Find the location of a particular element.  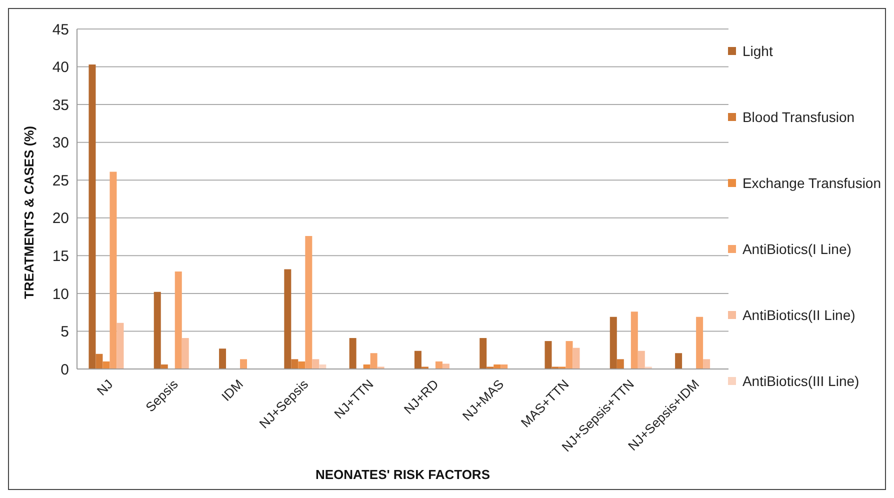

y-tick-label: 45 is located at coordinates (60, 29).